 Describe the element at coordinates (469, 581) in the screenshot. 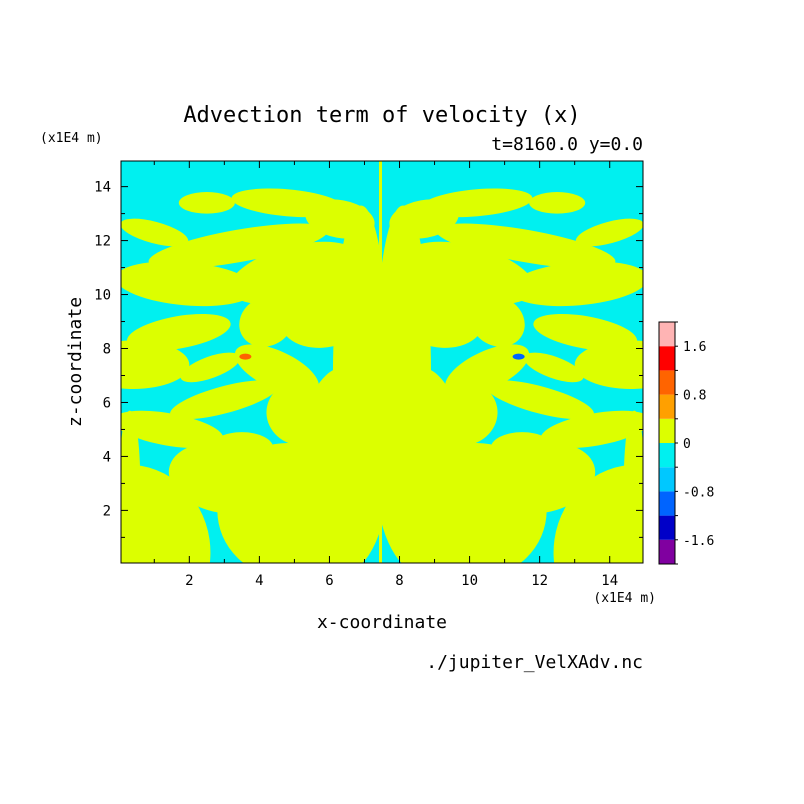

I see `x-tick-label: 10` at that location.